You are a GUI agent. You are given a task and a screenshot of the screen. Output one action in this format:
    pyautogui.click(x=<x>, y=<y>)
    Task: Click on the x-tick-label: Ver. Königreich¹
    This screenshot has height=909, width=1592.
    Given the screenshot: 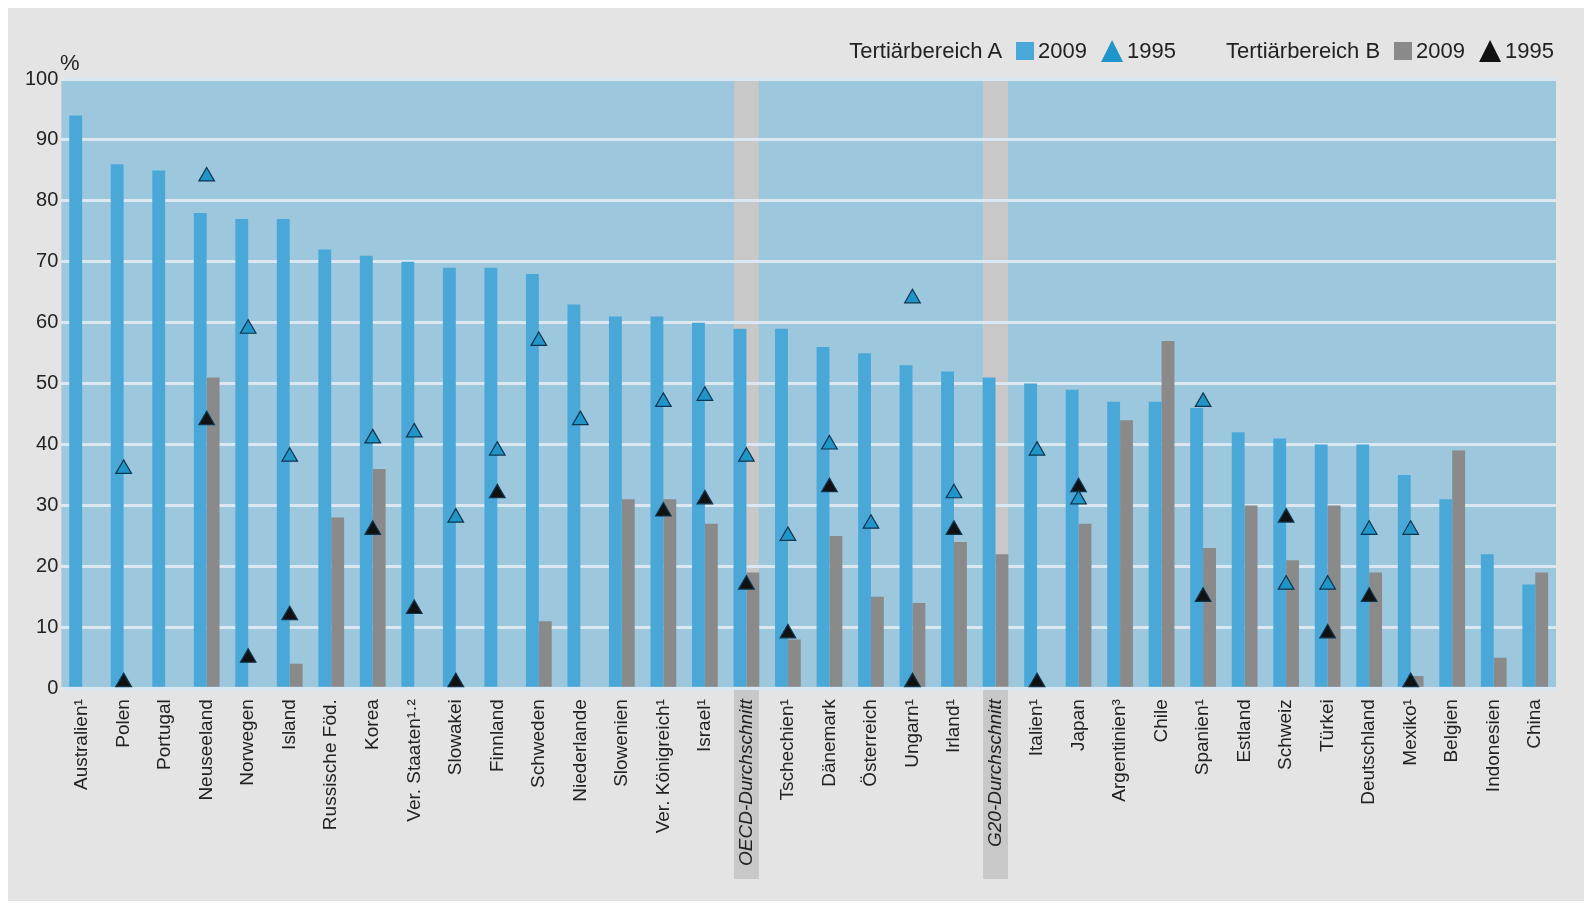 What is the action you would take?
    pyautogui.click(x=662, y=766)
    